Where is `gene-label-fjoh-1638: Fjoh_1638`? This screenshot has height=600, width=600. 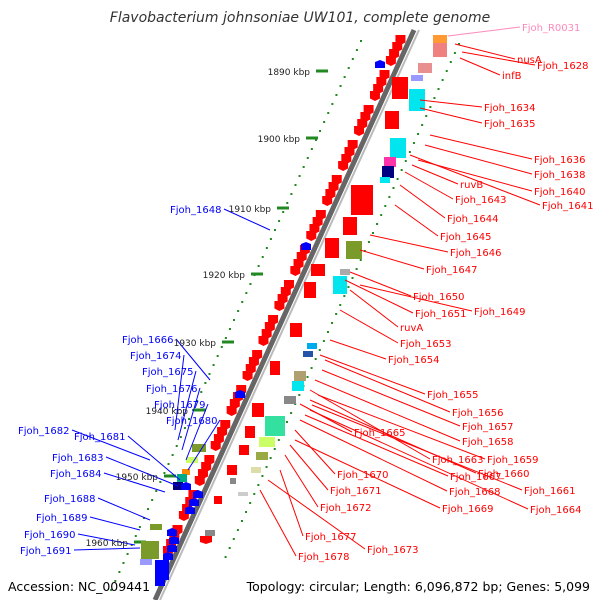
gene-label-fjoh-1638: Fjoh_1638 is located at coordinates (559, 175).